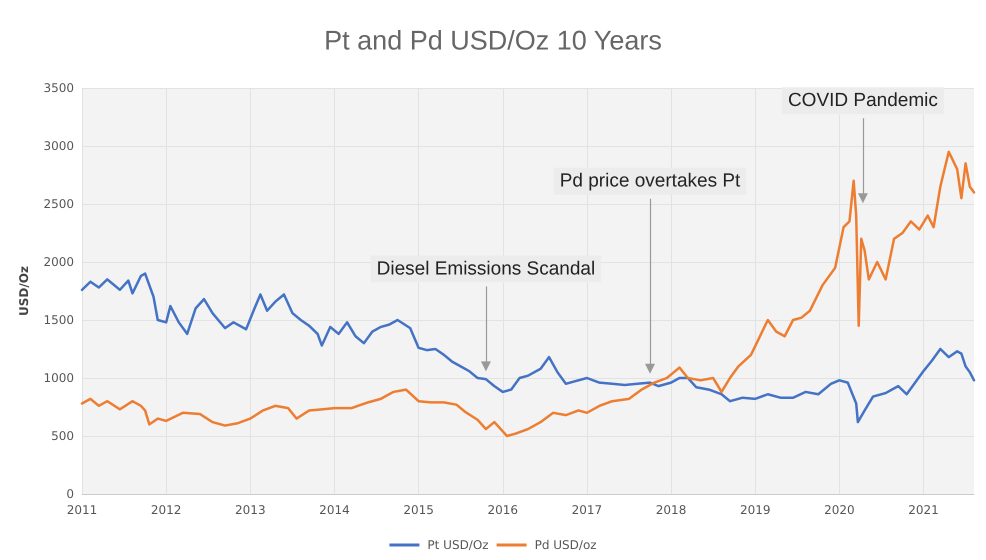 This screenshot has width=986, height=560. I want to click on y-tick-label: 3500, so click(58, 88).